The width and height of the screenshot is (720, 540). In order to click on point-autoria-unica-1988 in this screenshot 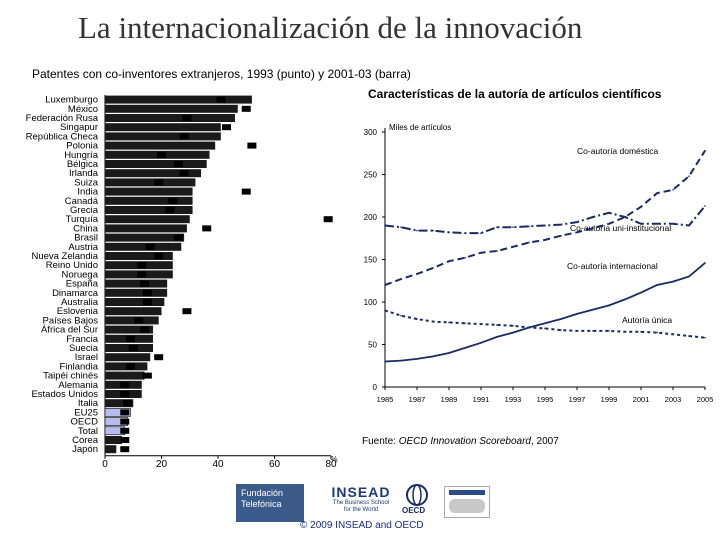, I will do `click(433, 321)`.